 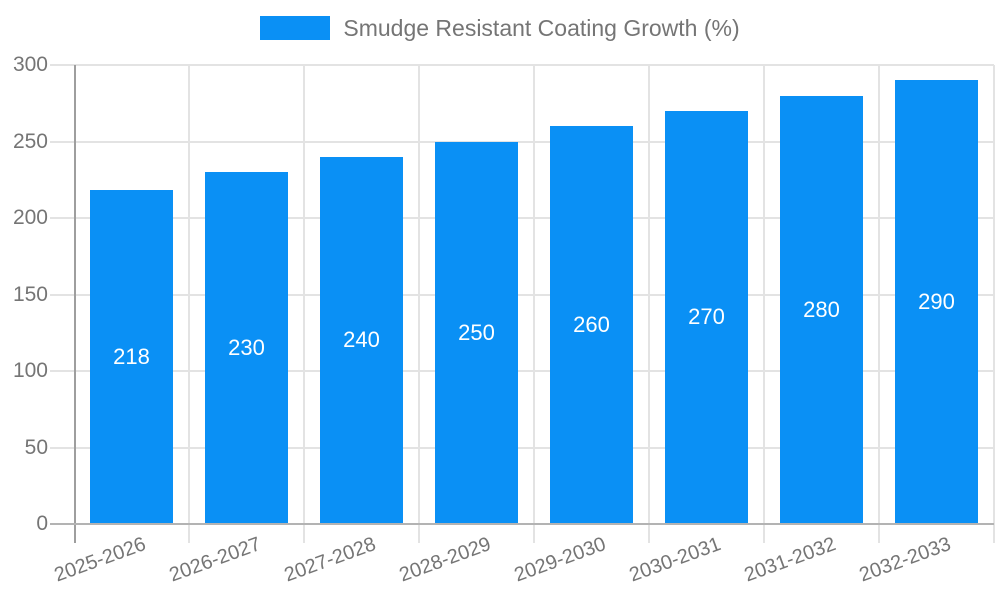 What do you see at coordinates (30, 141) in the screenshot?
I see `y-tick-label: 250` at bounding box center [30, 141].